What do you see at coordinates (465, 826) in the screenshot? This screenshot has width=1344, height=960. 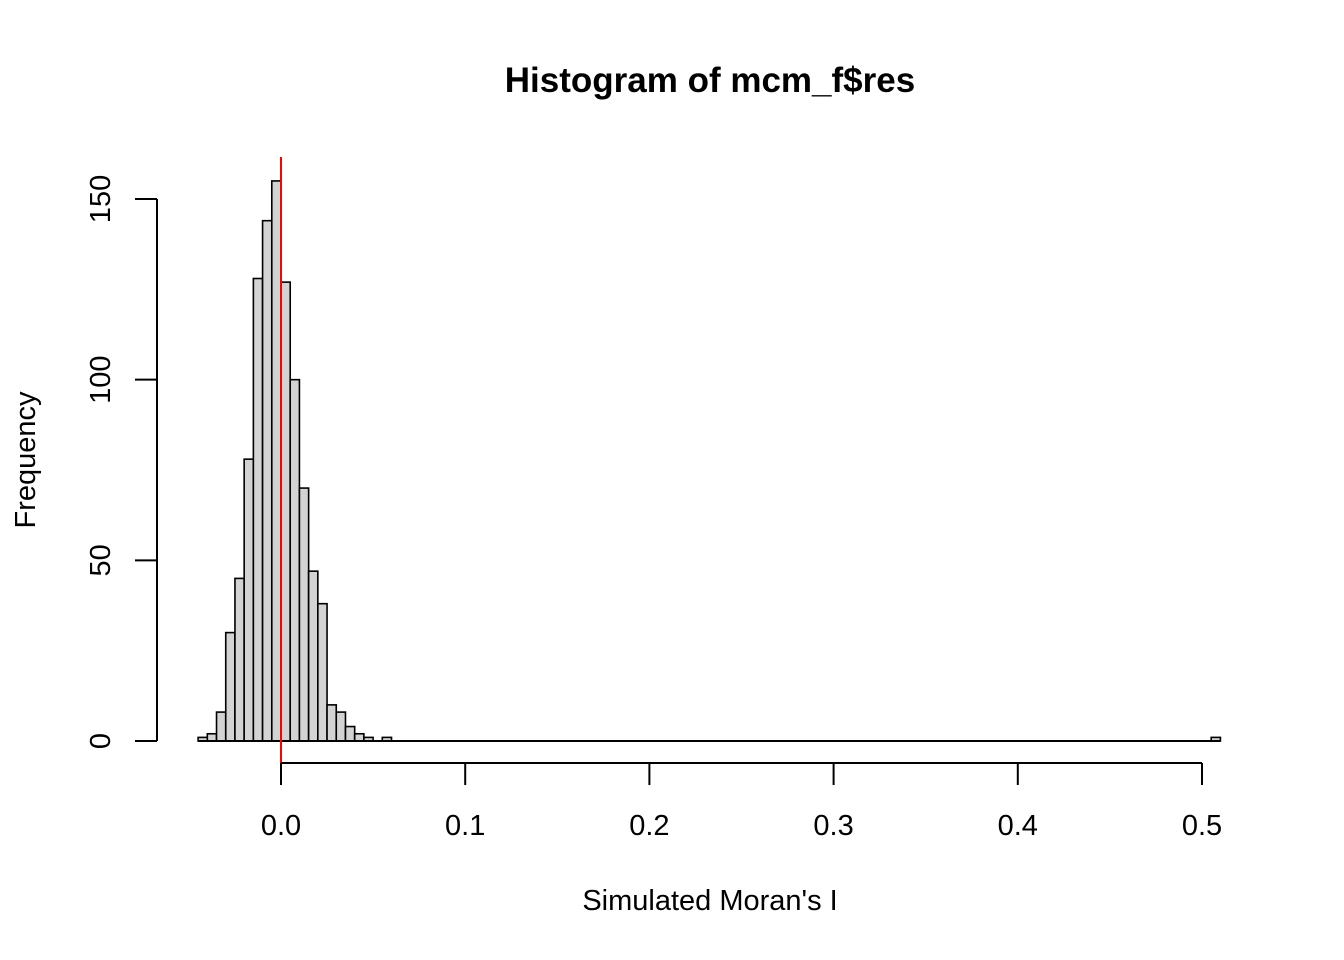 I see `x-tick-label: 0.1` at bounding box center [465, 826].